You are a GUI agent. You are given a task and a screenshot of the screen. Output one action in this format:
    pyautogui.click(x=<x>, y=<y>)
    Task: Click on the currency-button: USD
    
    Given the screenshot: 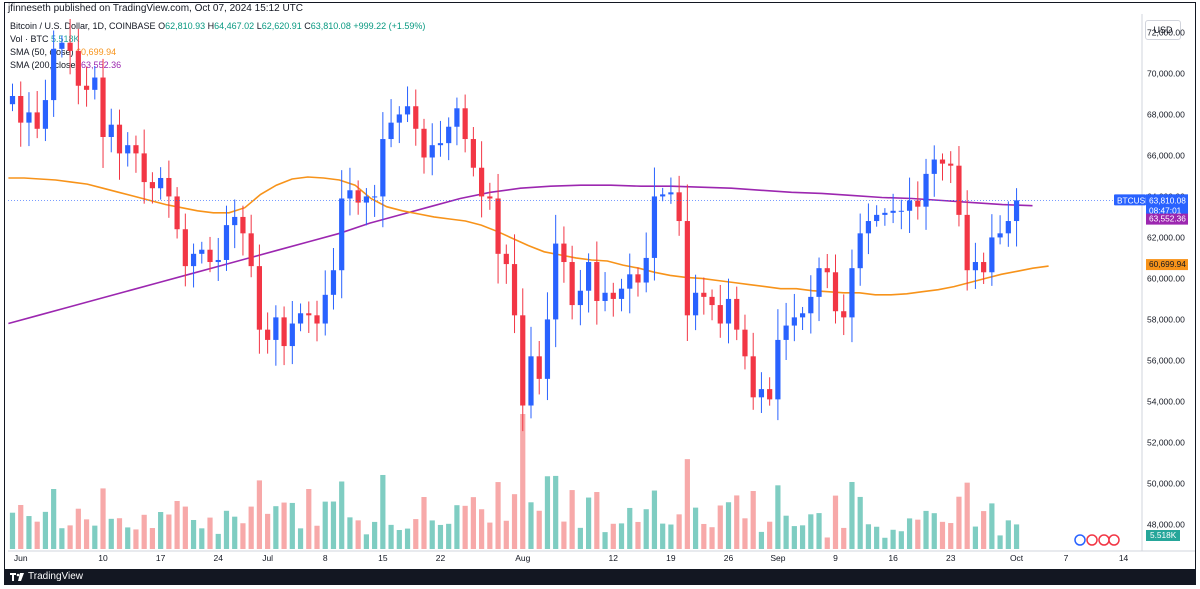 What is the action you would take?
    pyautogui.click(x=1163, y=30)
    